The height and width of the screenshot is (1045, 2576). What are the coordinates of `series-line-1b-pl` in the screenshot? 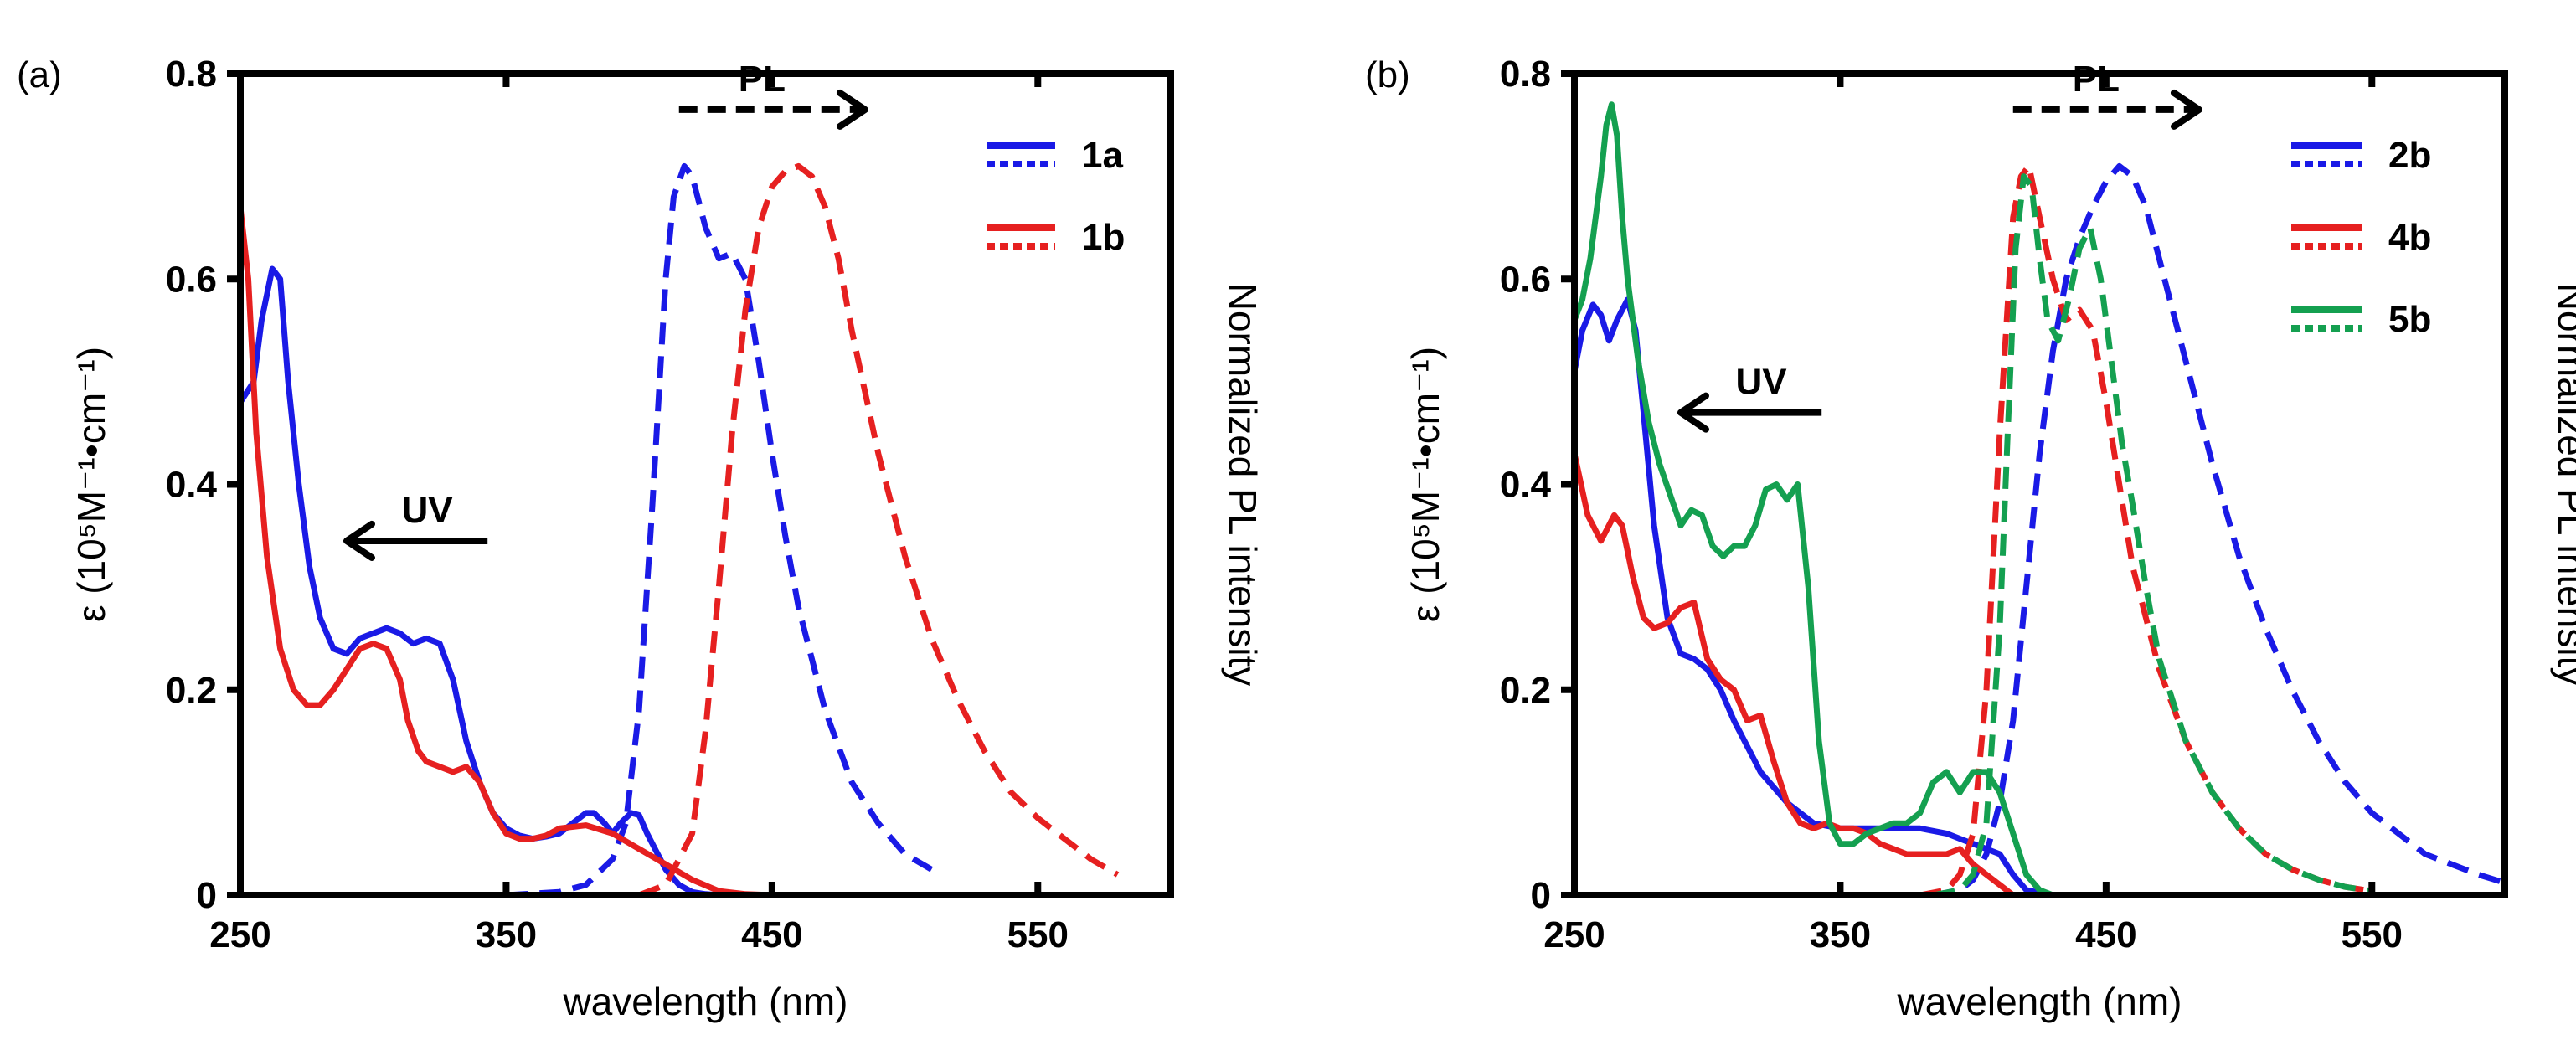 It's located at (878, 528).